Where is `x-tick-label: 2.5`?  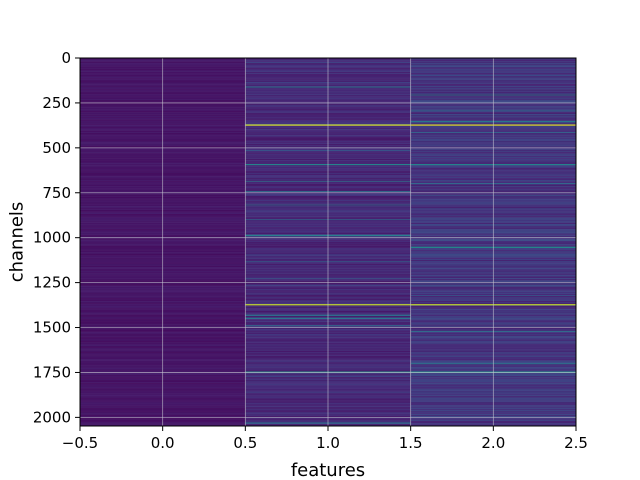 x-tick-label: 2.5 is located at coordinates (576, 443).